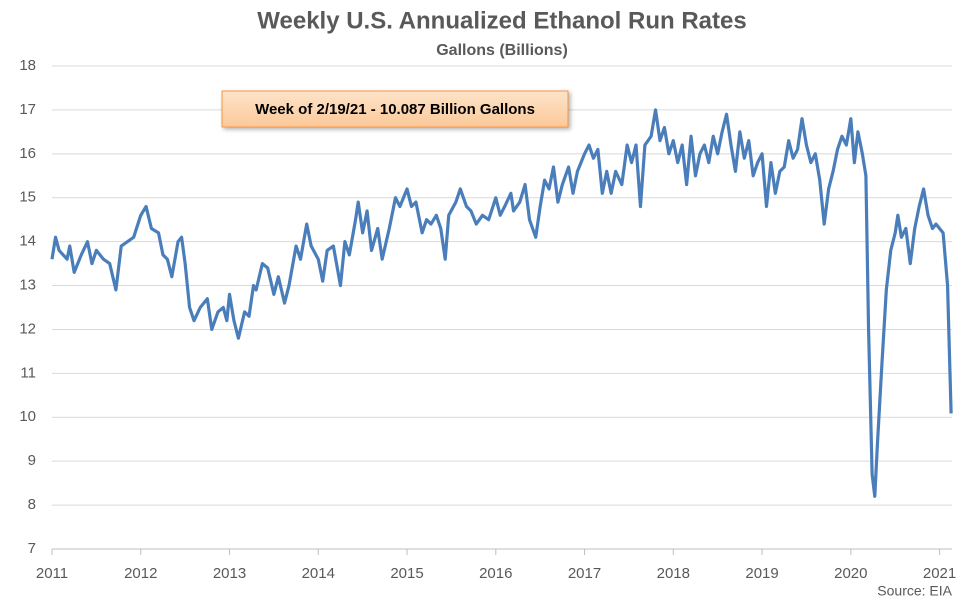 Image resolution: width=975 pixels, height=605 pixels. I want to click on y-tick-label: 8, so click(32, 504).